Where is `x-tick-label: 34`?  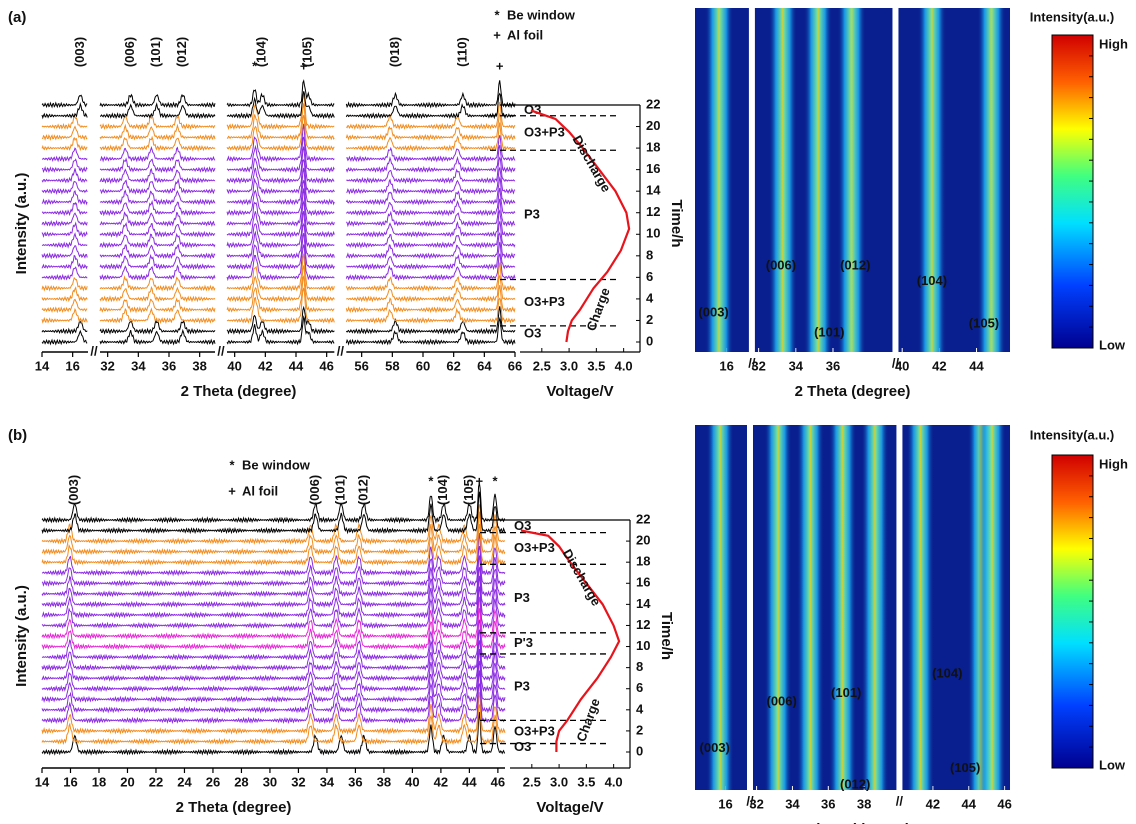
x-tick-label: 34 is located at coordinates (796, 365).